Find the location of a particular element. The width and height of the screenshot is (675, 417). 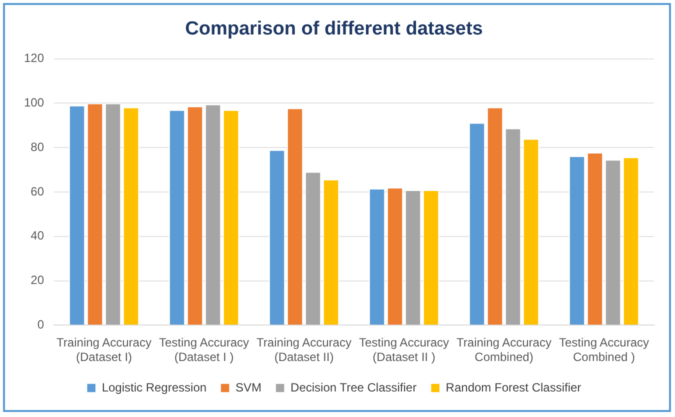

x-tick-label: Training Accuracy (Dataset II) is located at coordinates (304, 350).